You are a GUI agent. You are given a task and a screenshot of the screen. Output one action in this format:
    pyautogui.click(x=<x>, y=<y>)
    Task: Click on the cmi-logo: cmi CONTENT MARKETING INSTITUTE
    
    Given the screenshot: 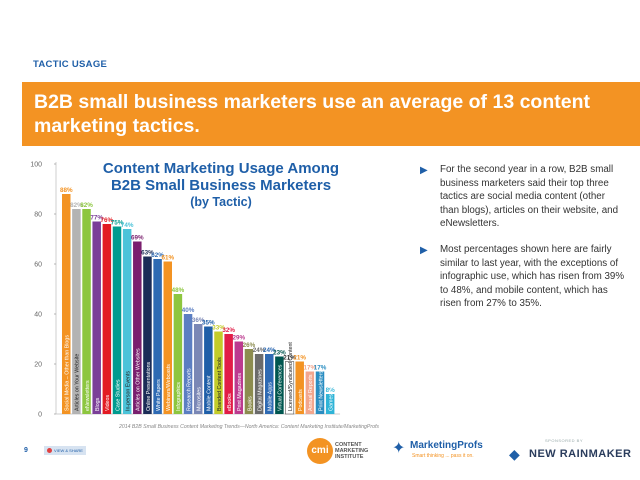 What is the action you would take?
    pyautogui.click(x=347, y=451)
    